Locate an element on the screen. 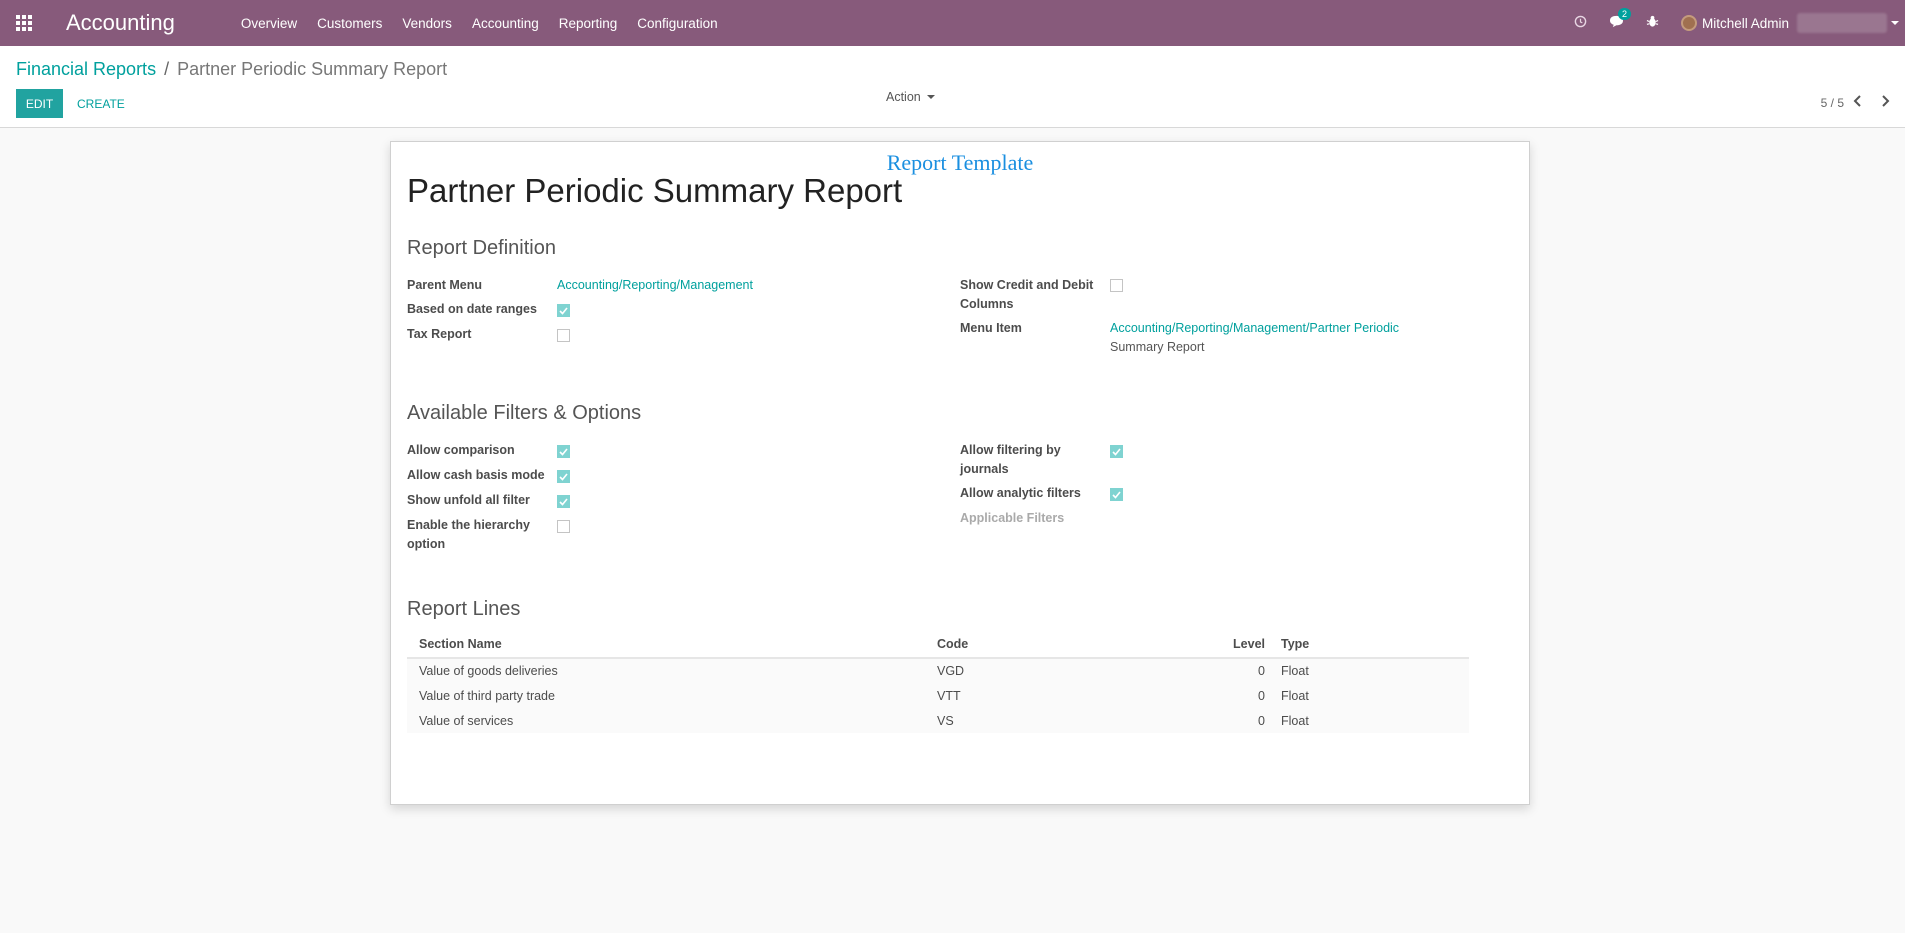  row-code: VTT is located at coordinates (1040, 695).